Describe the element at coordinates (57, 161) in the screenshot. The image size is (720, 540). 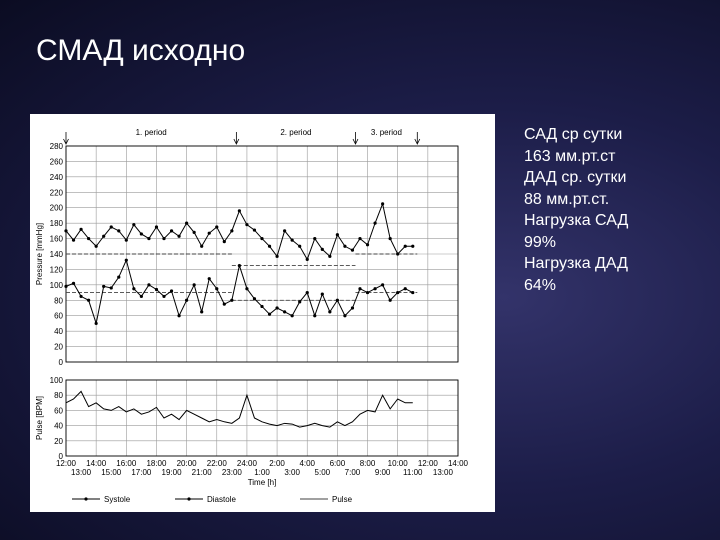
I see `pressure-y-tick: 260` at that location.